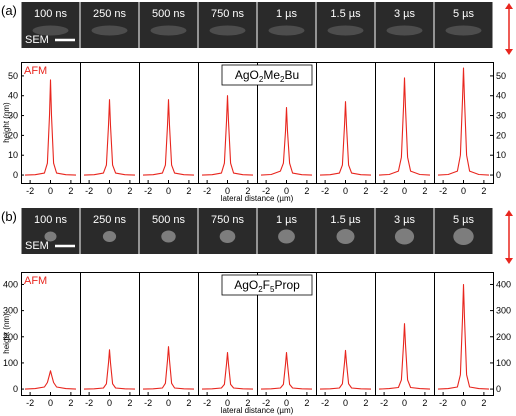 The image size is (516, 416). What do you see at coordinates (9, 216) in the screenshot?
I see `panel-label: (b)` at bounding box center [9, 216].